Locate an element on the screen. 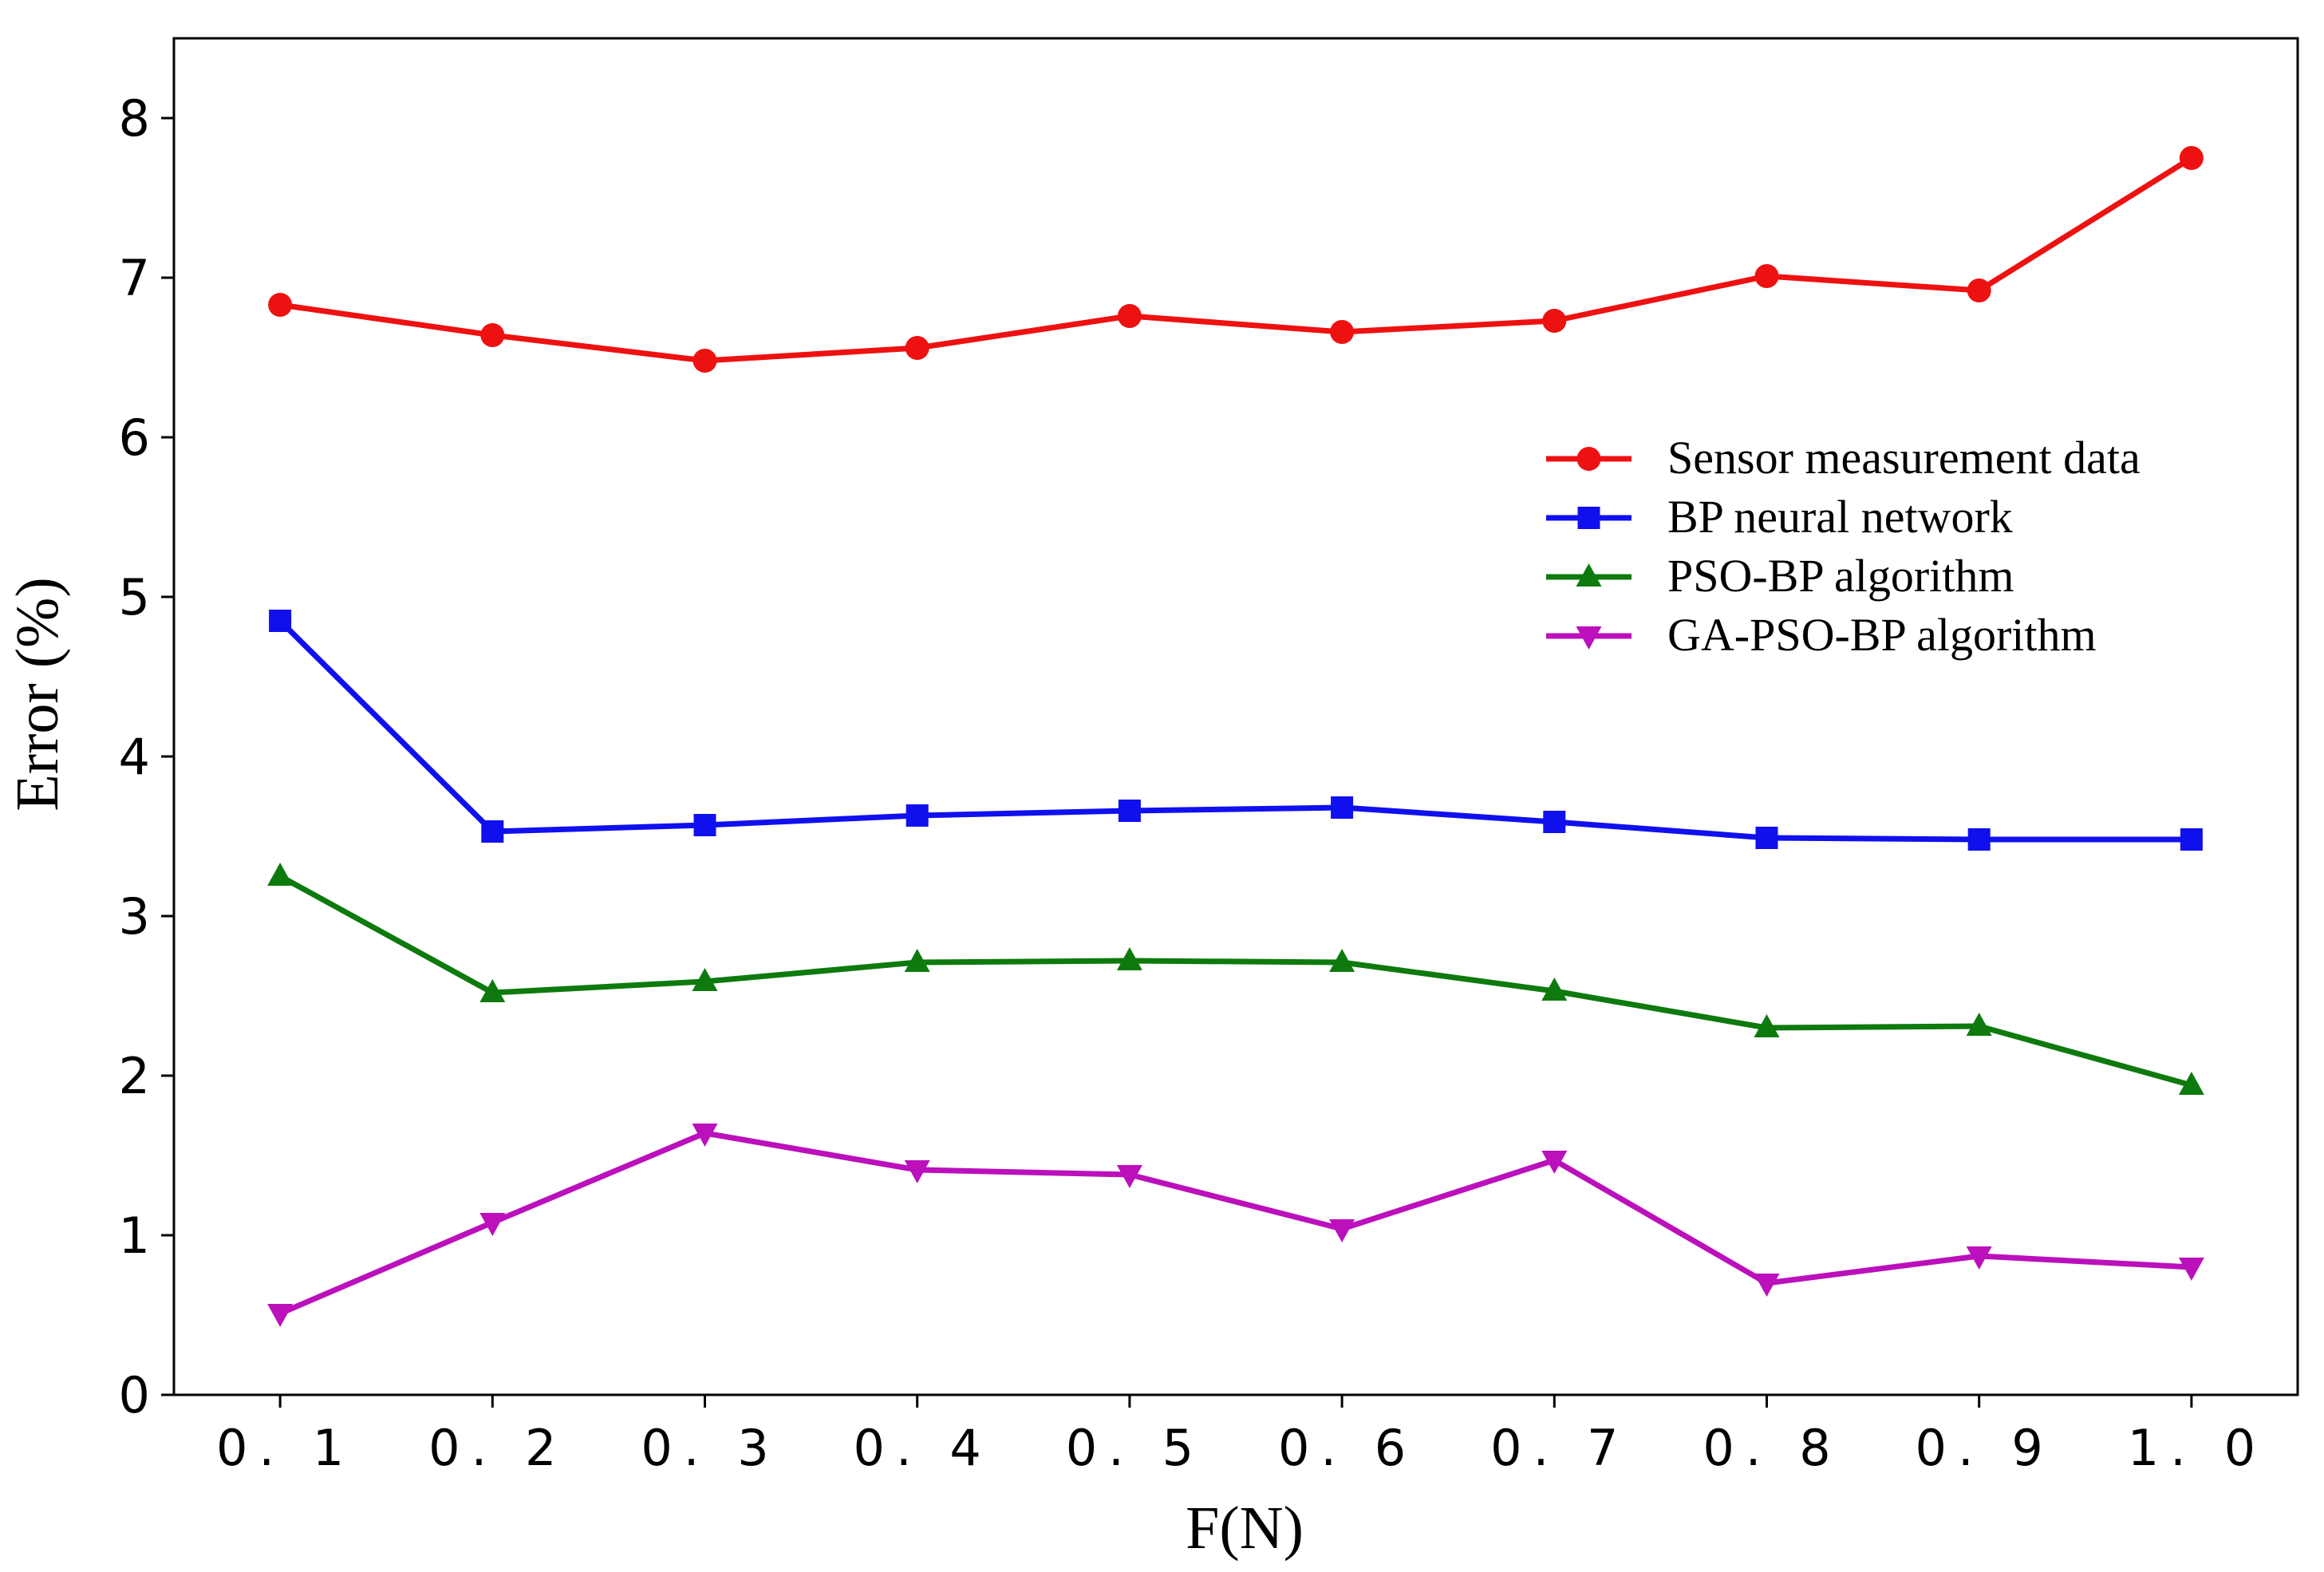 The width and height of the screenshot is (2324, 1572). legend-label: GA-PSO-BP algorithm is located at coordinates (1882, 635).